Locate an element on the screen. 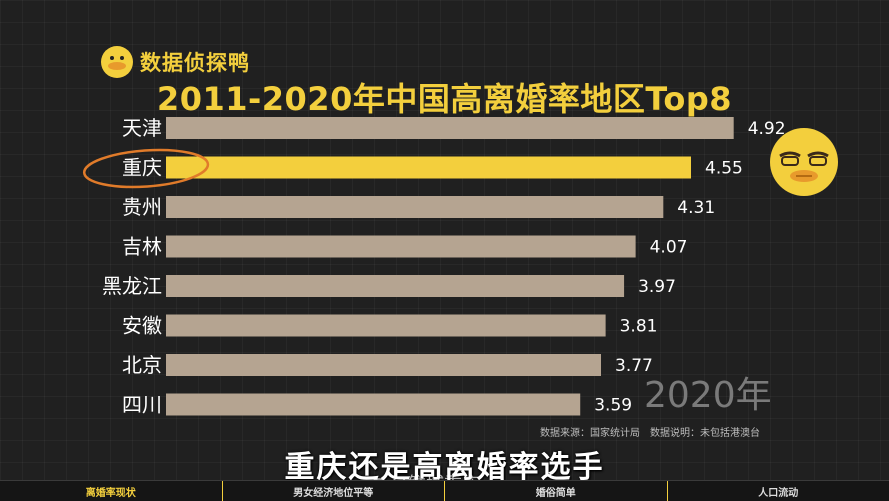  value-label-5: 3.81 is located at coordinates (639, 327).